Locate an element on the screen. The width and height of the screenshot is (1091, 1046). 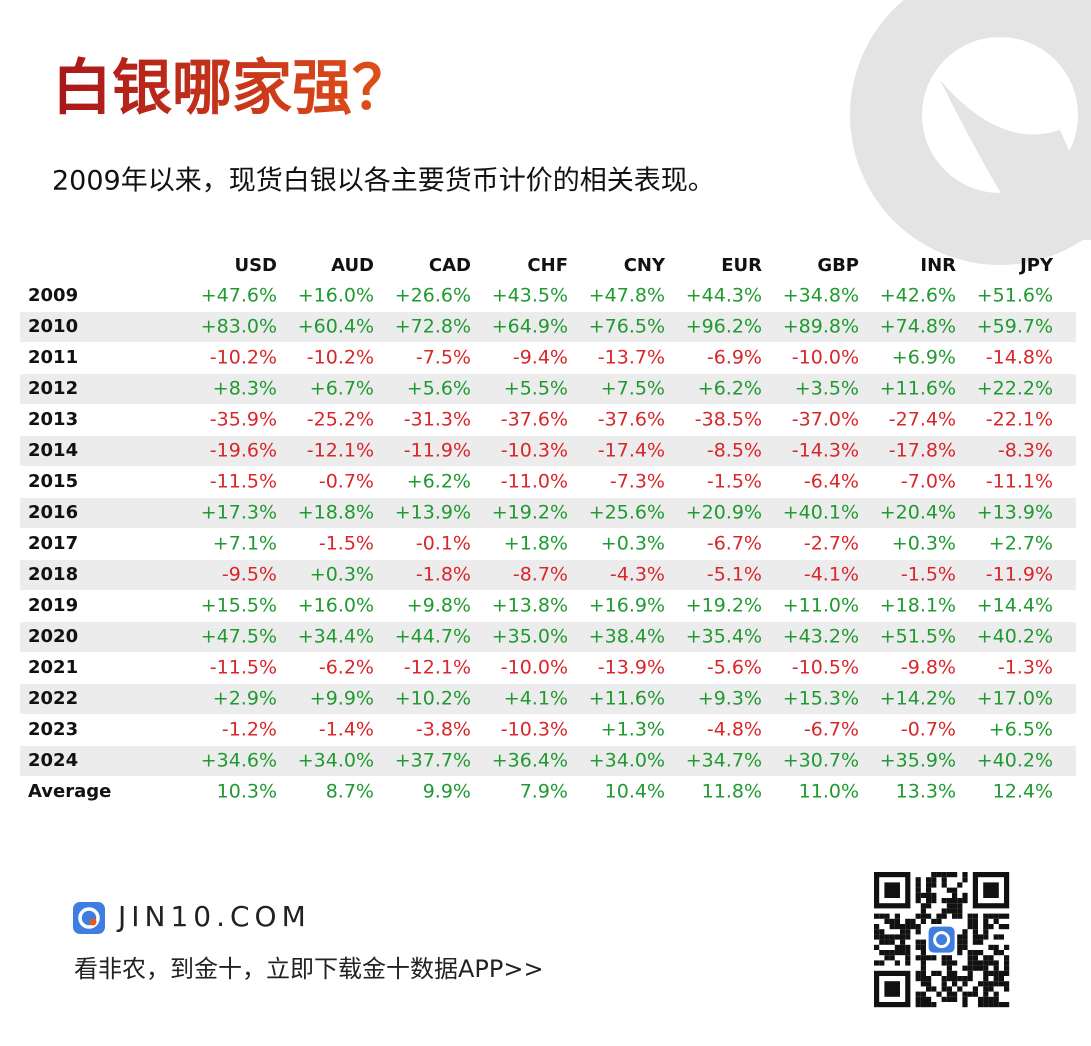
cell: +0.3% is located at coordinates (633, 544).